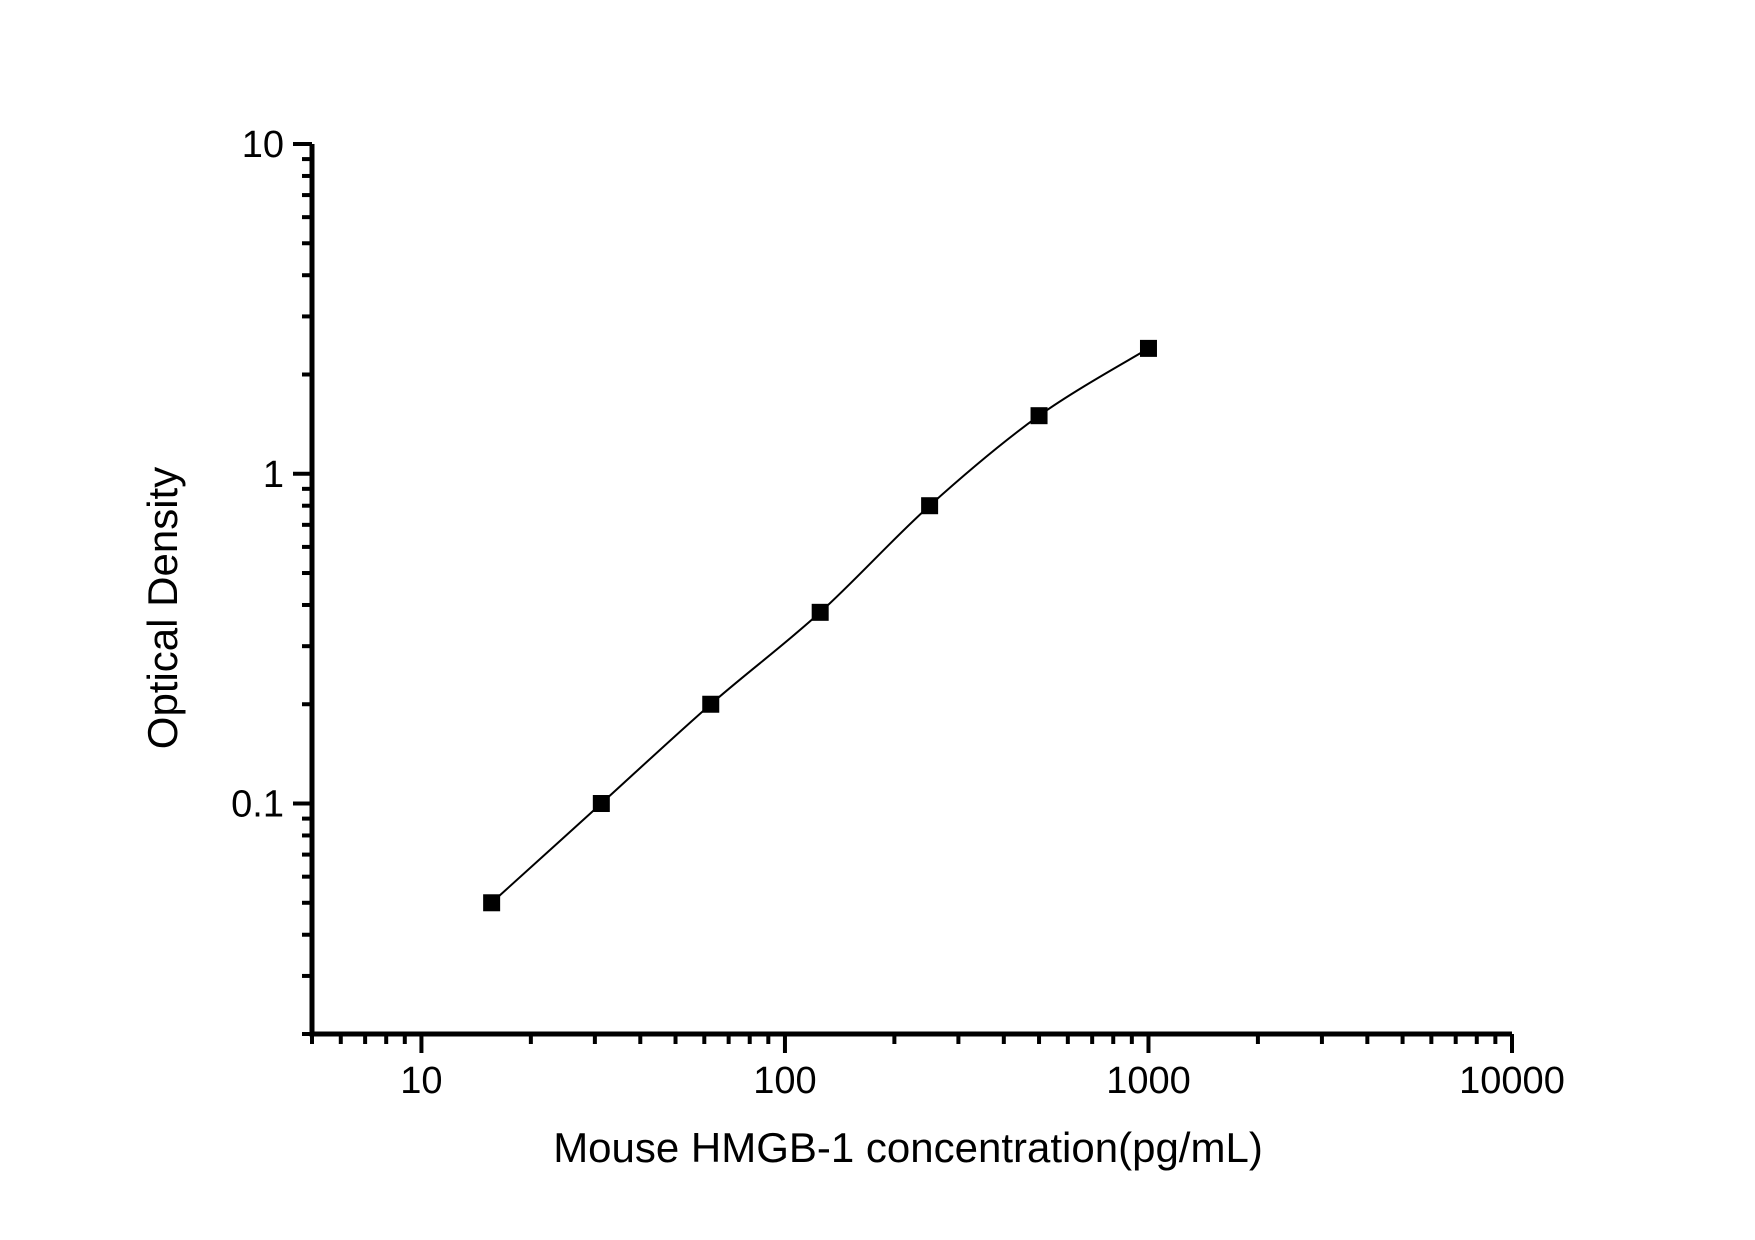  Describe the element at coordinates (263, 145) in the screenshot. I see `y-tick-label: 10` at that location.